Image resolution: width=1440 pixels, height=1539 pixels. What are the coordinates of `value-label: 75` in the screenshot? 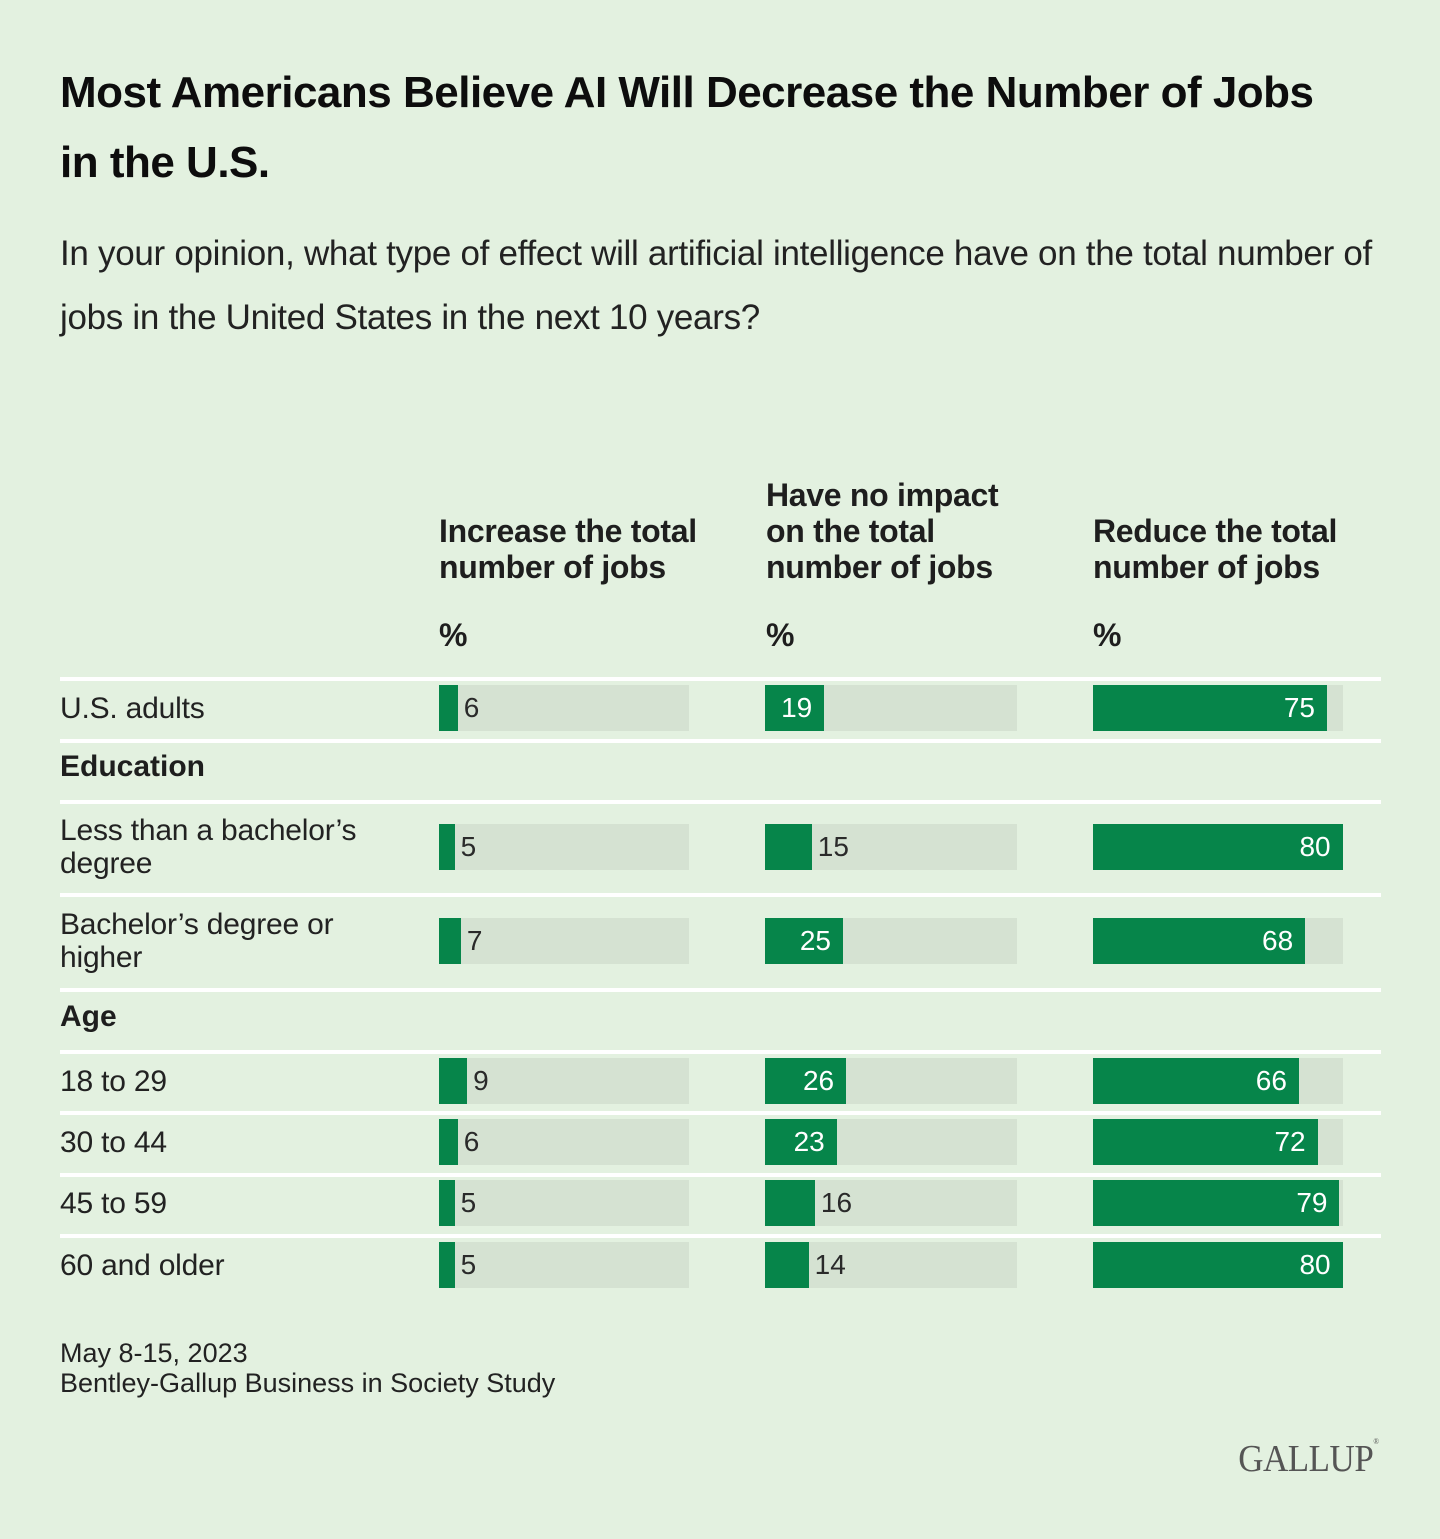 It's located at (1299, 707).